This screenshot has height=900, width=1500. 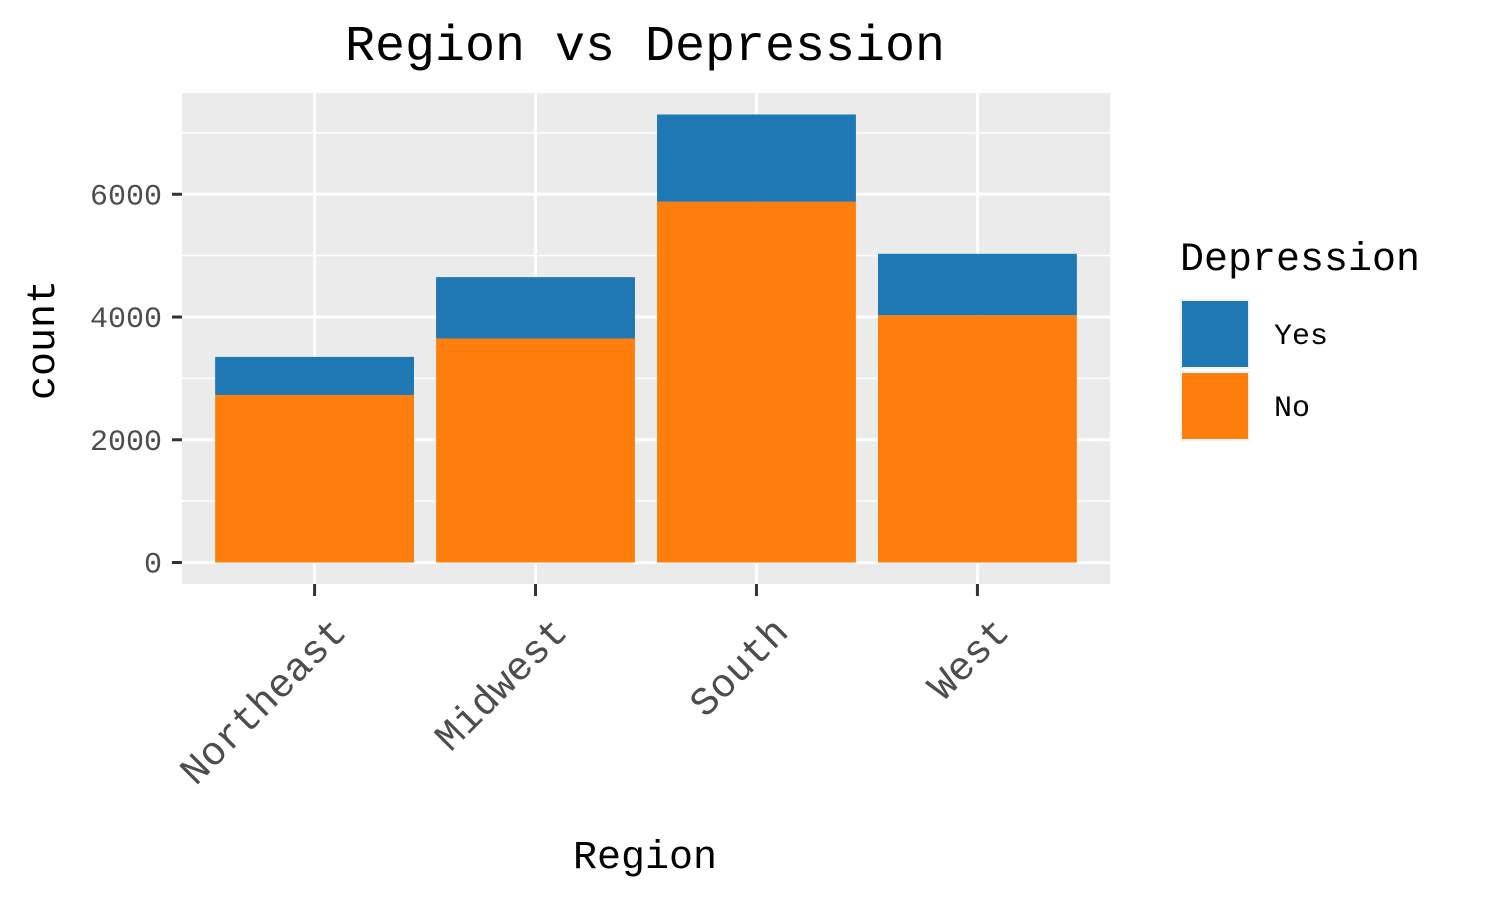 I want to click on legend-label-no: No, so click(x=1292, y=409).